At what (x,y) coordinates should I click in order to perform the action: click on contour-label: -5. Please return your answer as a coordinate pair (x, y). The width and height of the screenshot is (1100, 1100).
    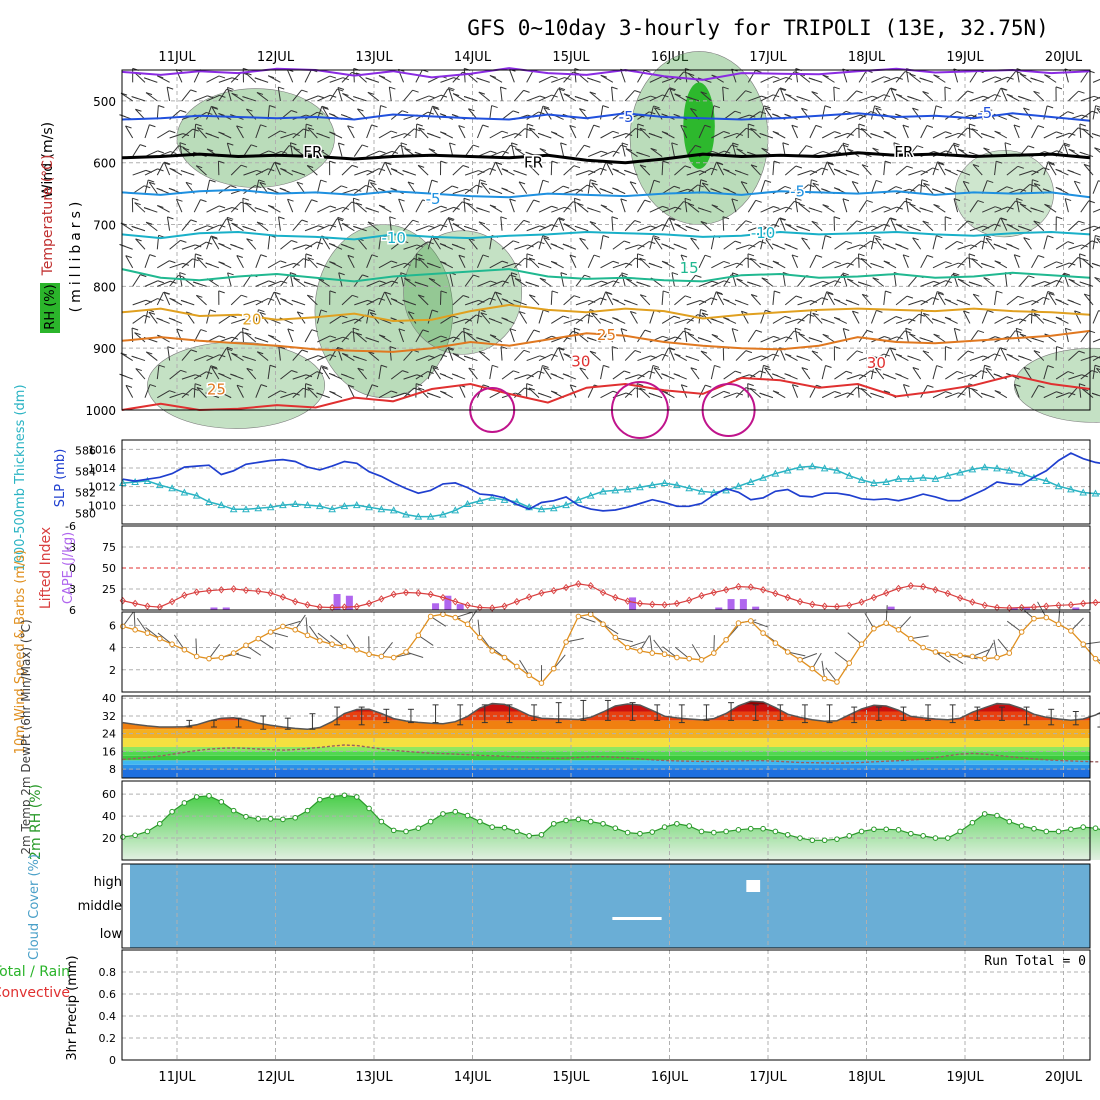
    Looking at the image, I should click on (626, 117).